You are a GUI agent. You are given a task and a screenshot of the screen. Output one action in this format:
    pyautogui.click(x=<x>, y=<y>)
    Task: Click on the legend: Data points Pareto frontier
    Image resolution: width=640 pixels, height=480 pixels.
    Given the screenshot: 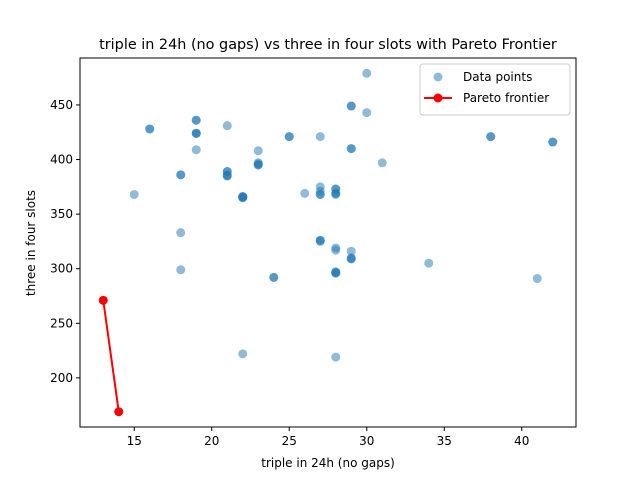 What is the action you would take?
    pyautogui.click(x=495, y=89)
    